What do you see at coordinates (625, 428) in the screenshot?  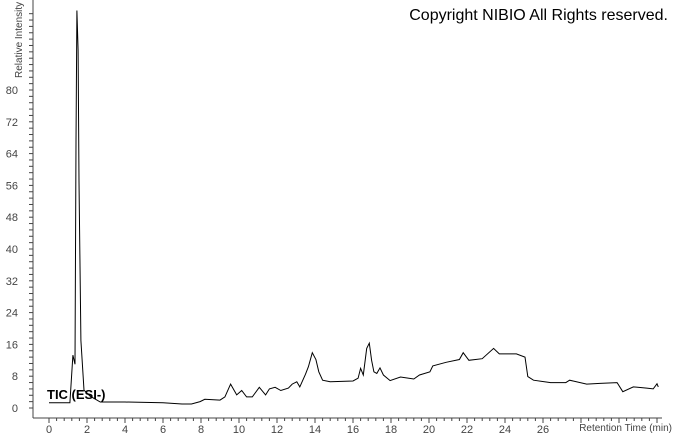 I see `x-axis-label: Retention Time (min)` at bounding box center [625, 428].